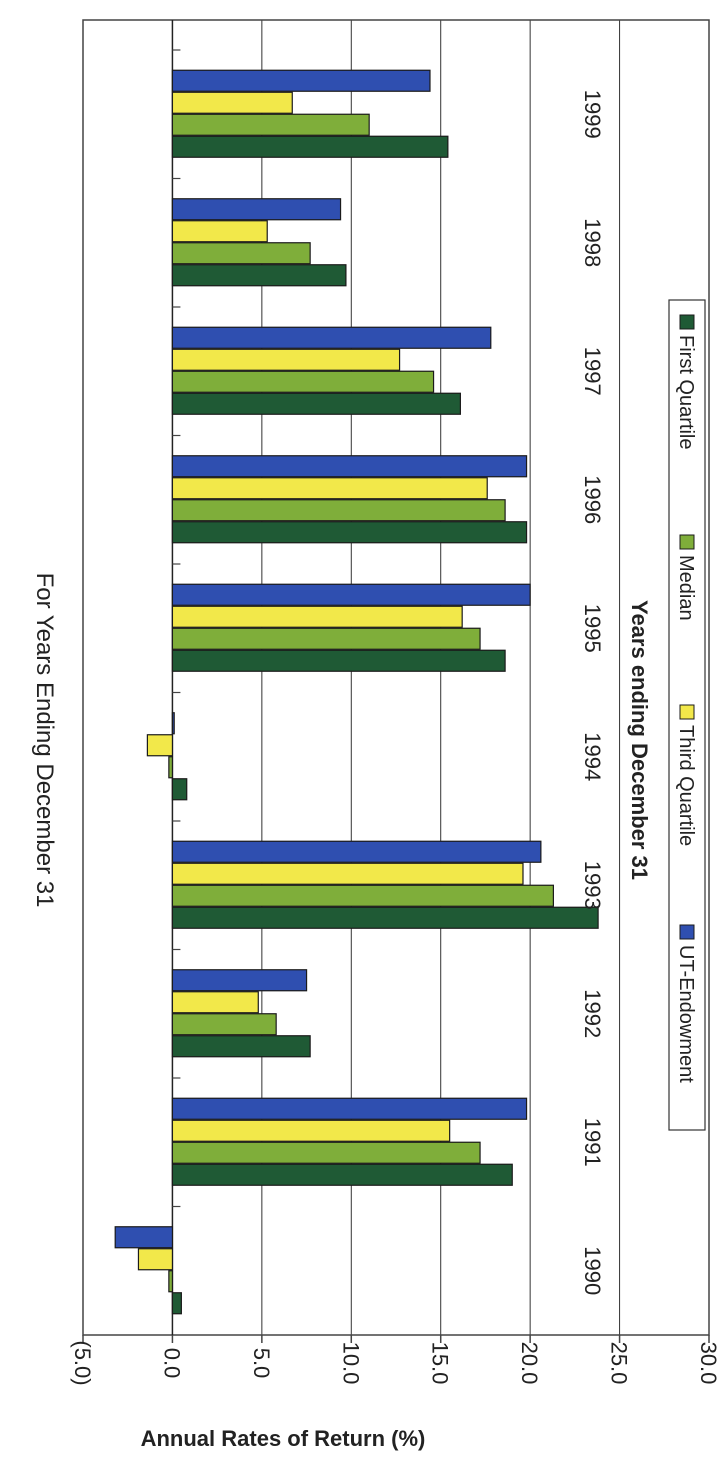 The width and height of the screenshot is (725, 1473). Describe the element at coordinates (686, 392) in the screenshot. I see `legend-label: First Quartile` at that location.